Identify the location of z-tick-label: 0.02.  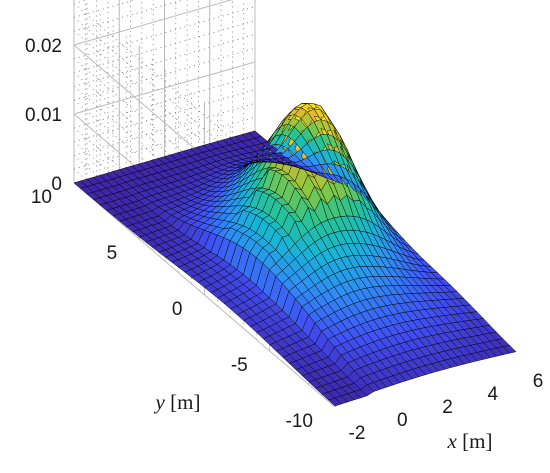
(43, 46).